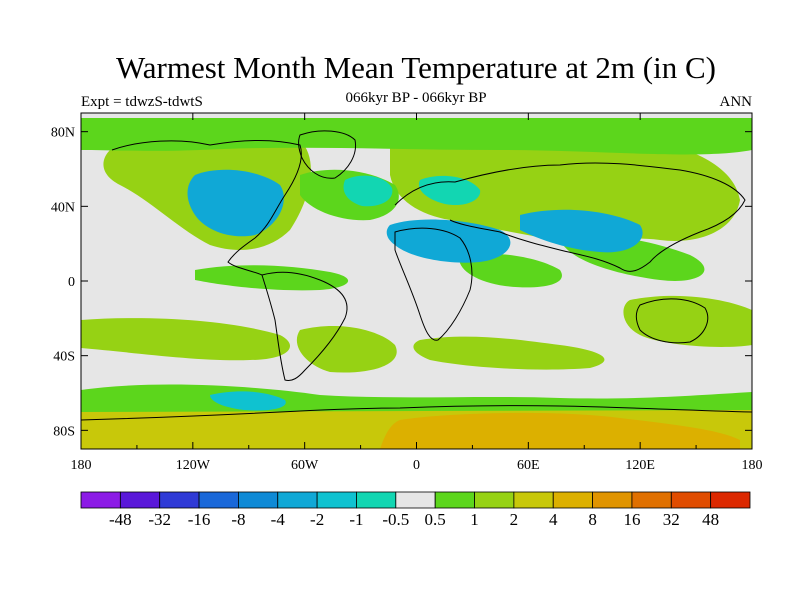 Image resolution: width=800 pixels, height=600 pixels. What do you see at coordinates (672, 321) in the screenshot?
I see `coastline-australia` at bounding box center [672, 321].